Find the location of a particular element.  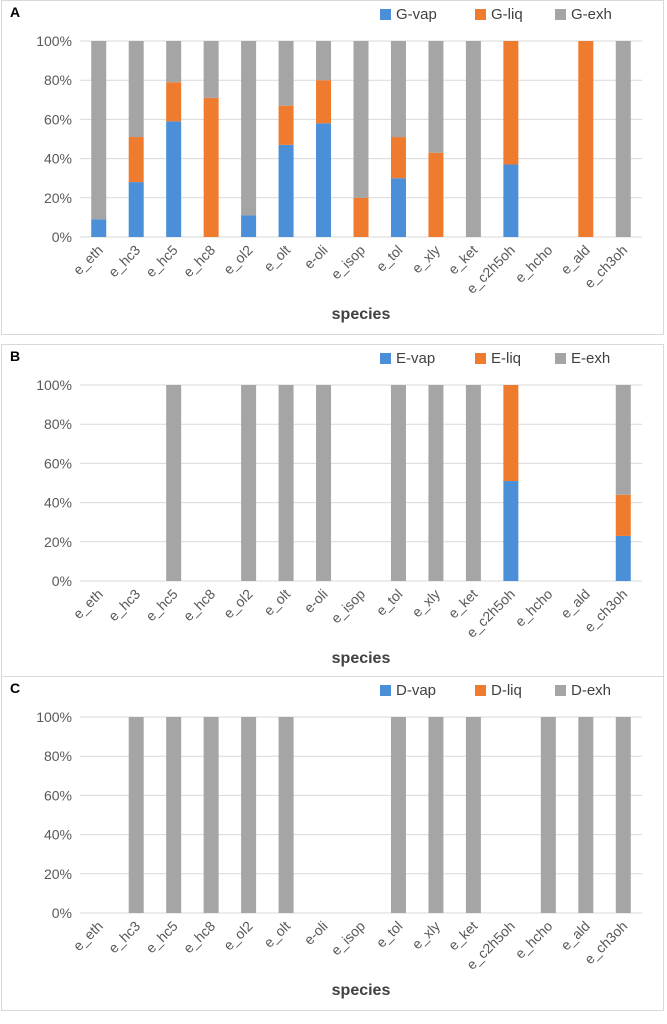

y-tick-label: 20% is located at coordinates (58, 874).